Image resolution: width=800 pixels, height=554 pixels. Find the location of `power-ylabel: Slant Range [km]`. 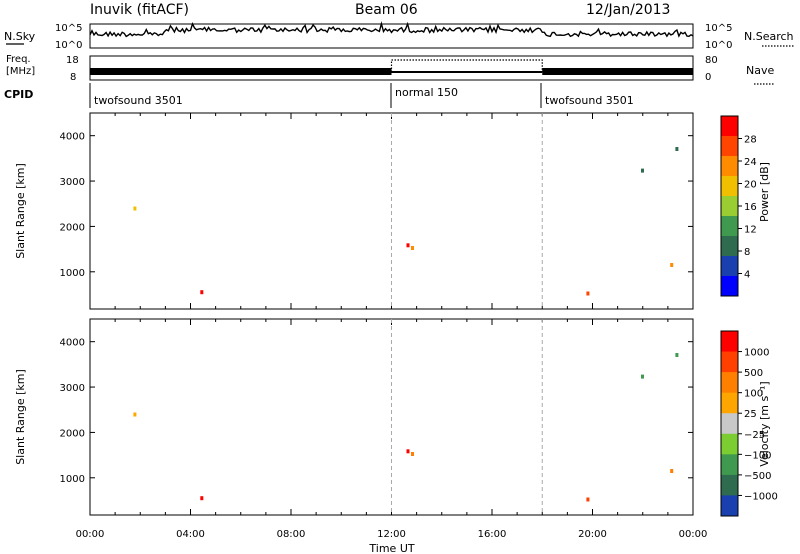

power-ylabel: Slant Range [km] is located at coordinates (20, 211).